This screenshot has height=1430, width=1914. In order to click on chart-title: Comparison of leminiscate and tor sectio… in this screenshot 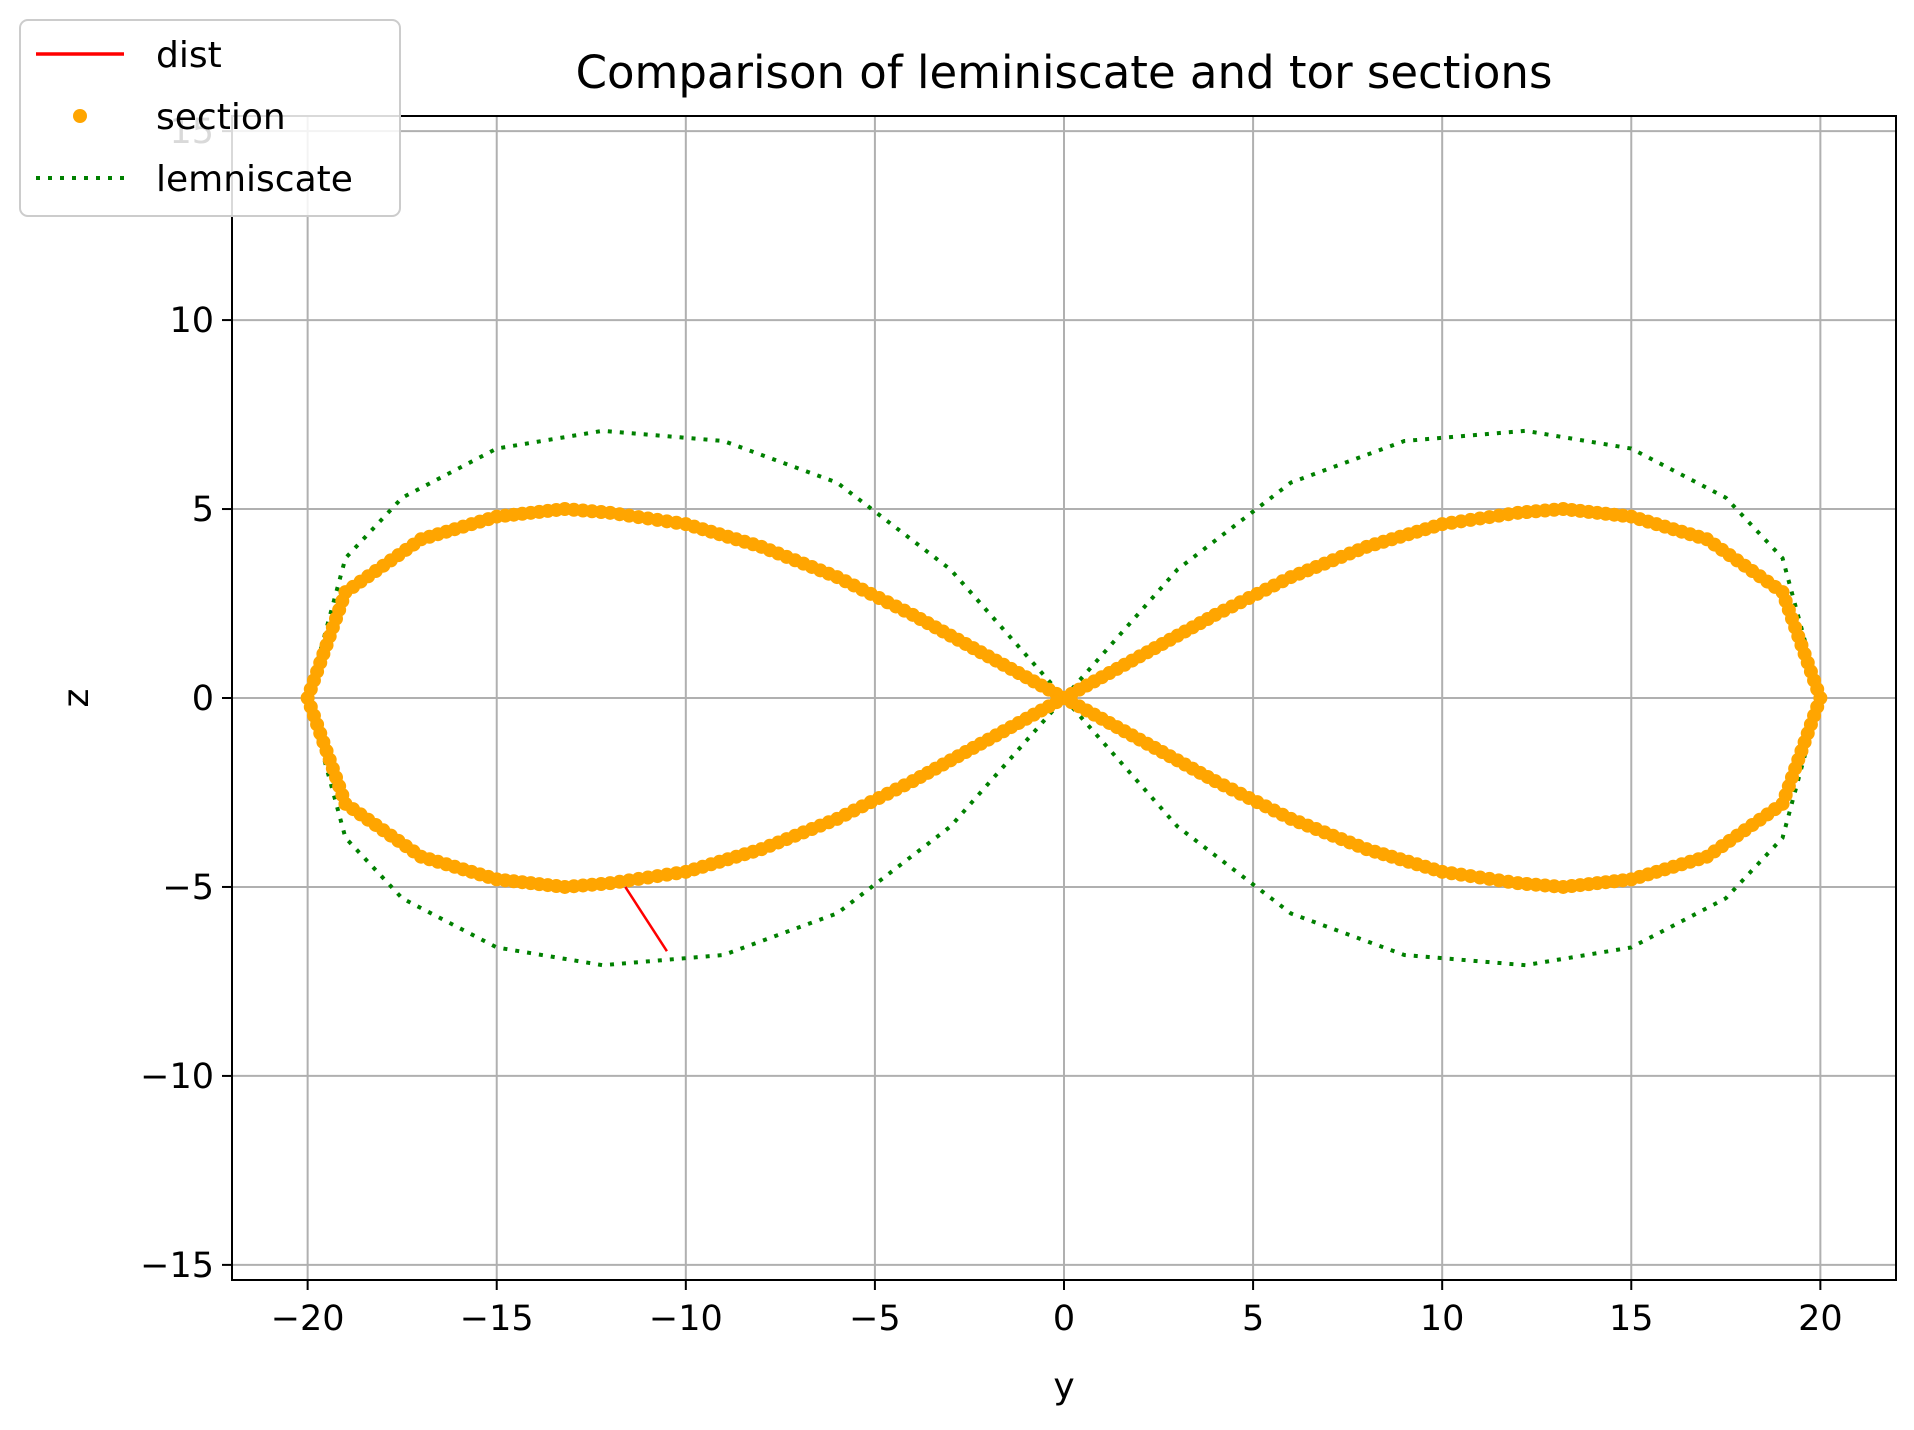, I will do `click(1064, 72)`.